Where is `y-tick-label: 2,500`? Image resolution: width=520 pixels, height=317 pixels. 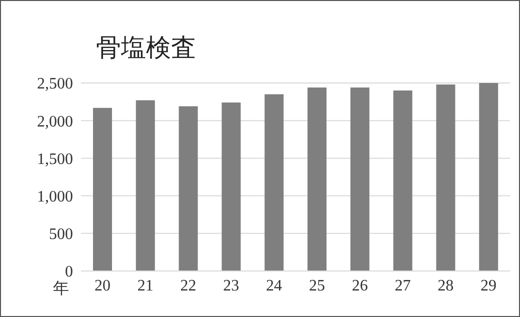
y-tick-label: 2,500 is located at coordinates (55, 84).